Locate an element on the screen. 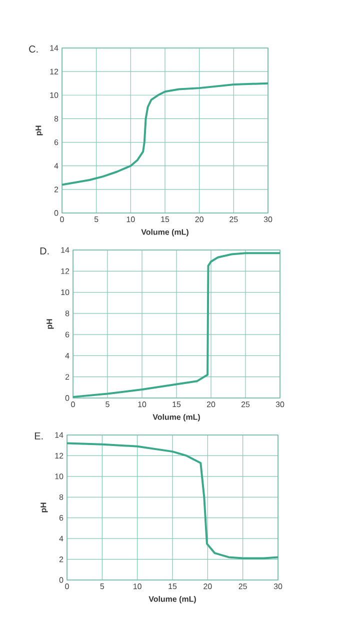  chart-title: D. is located at coordinates (44, 251).